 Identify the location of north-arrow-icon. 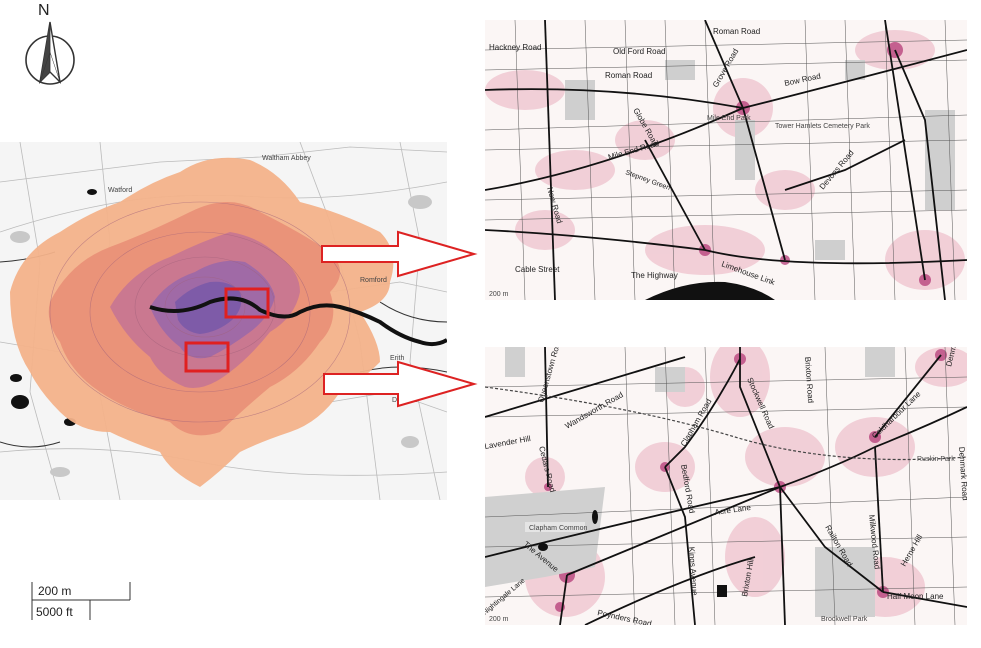
(50, 53).